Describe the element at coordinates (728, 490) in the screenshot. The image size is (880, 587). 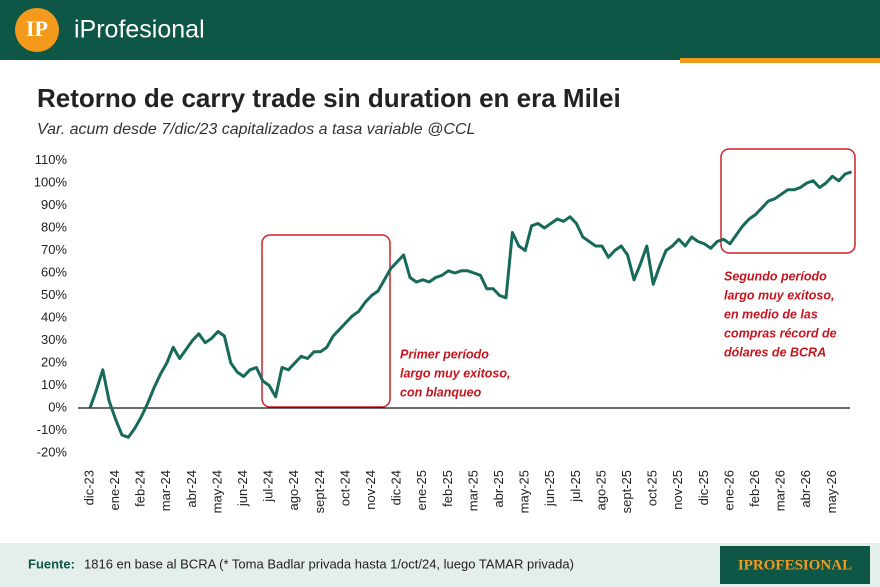
I see `x-tick-label: ene-26` at that location.